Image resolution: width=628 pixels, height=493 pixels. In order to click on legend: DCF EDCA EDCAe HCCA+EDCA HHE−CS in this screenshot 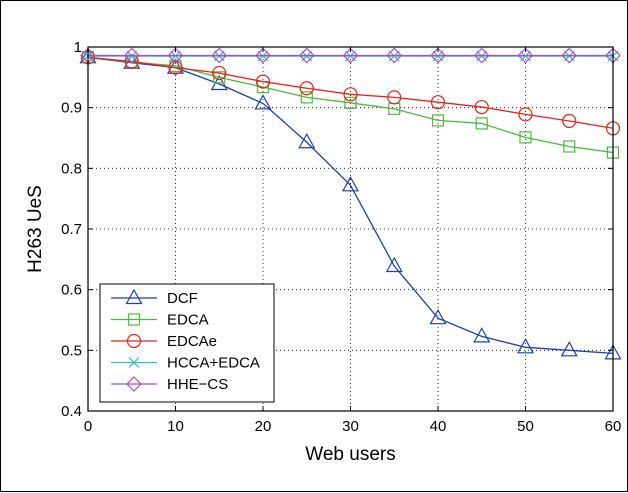, I will do `click(187, 343)`.